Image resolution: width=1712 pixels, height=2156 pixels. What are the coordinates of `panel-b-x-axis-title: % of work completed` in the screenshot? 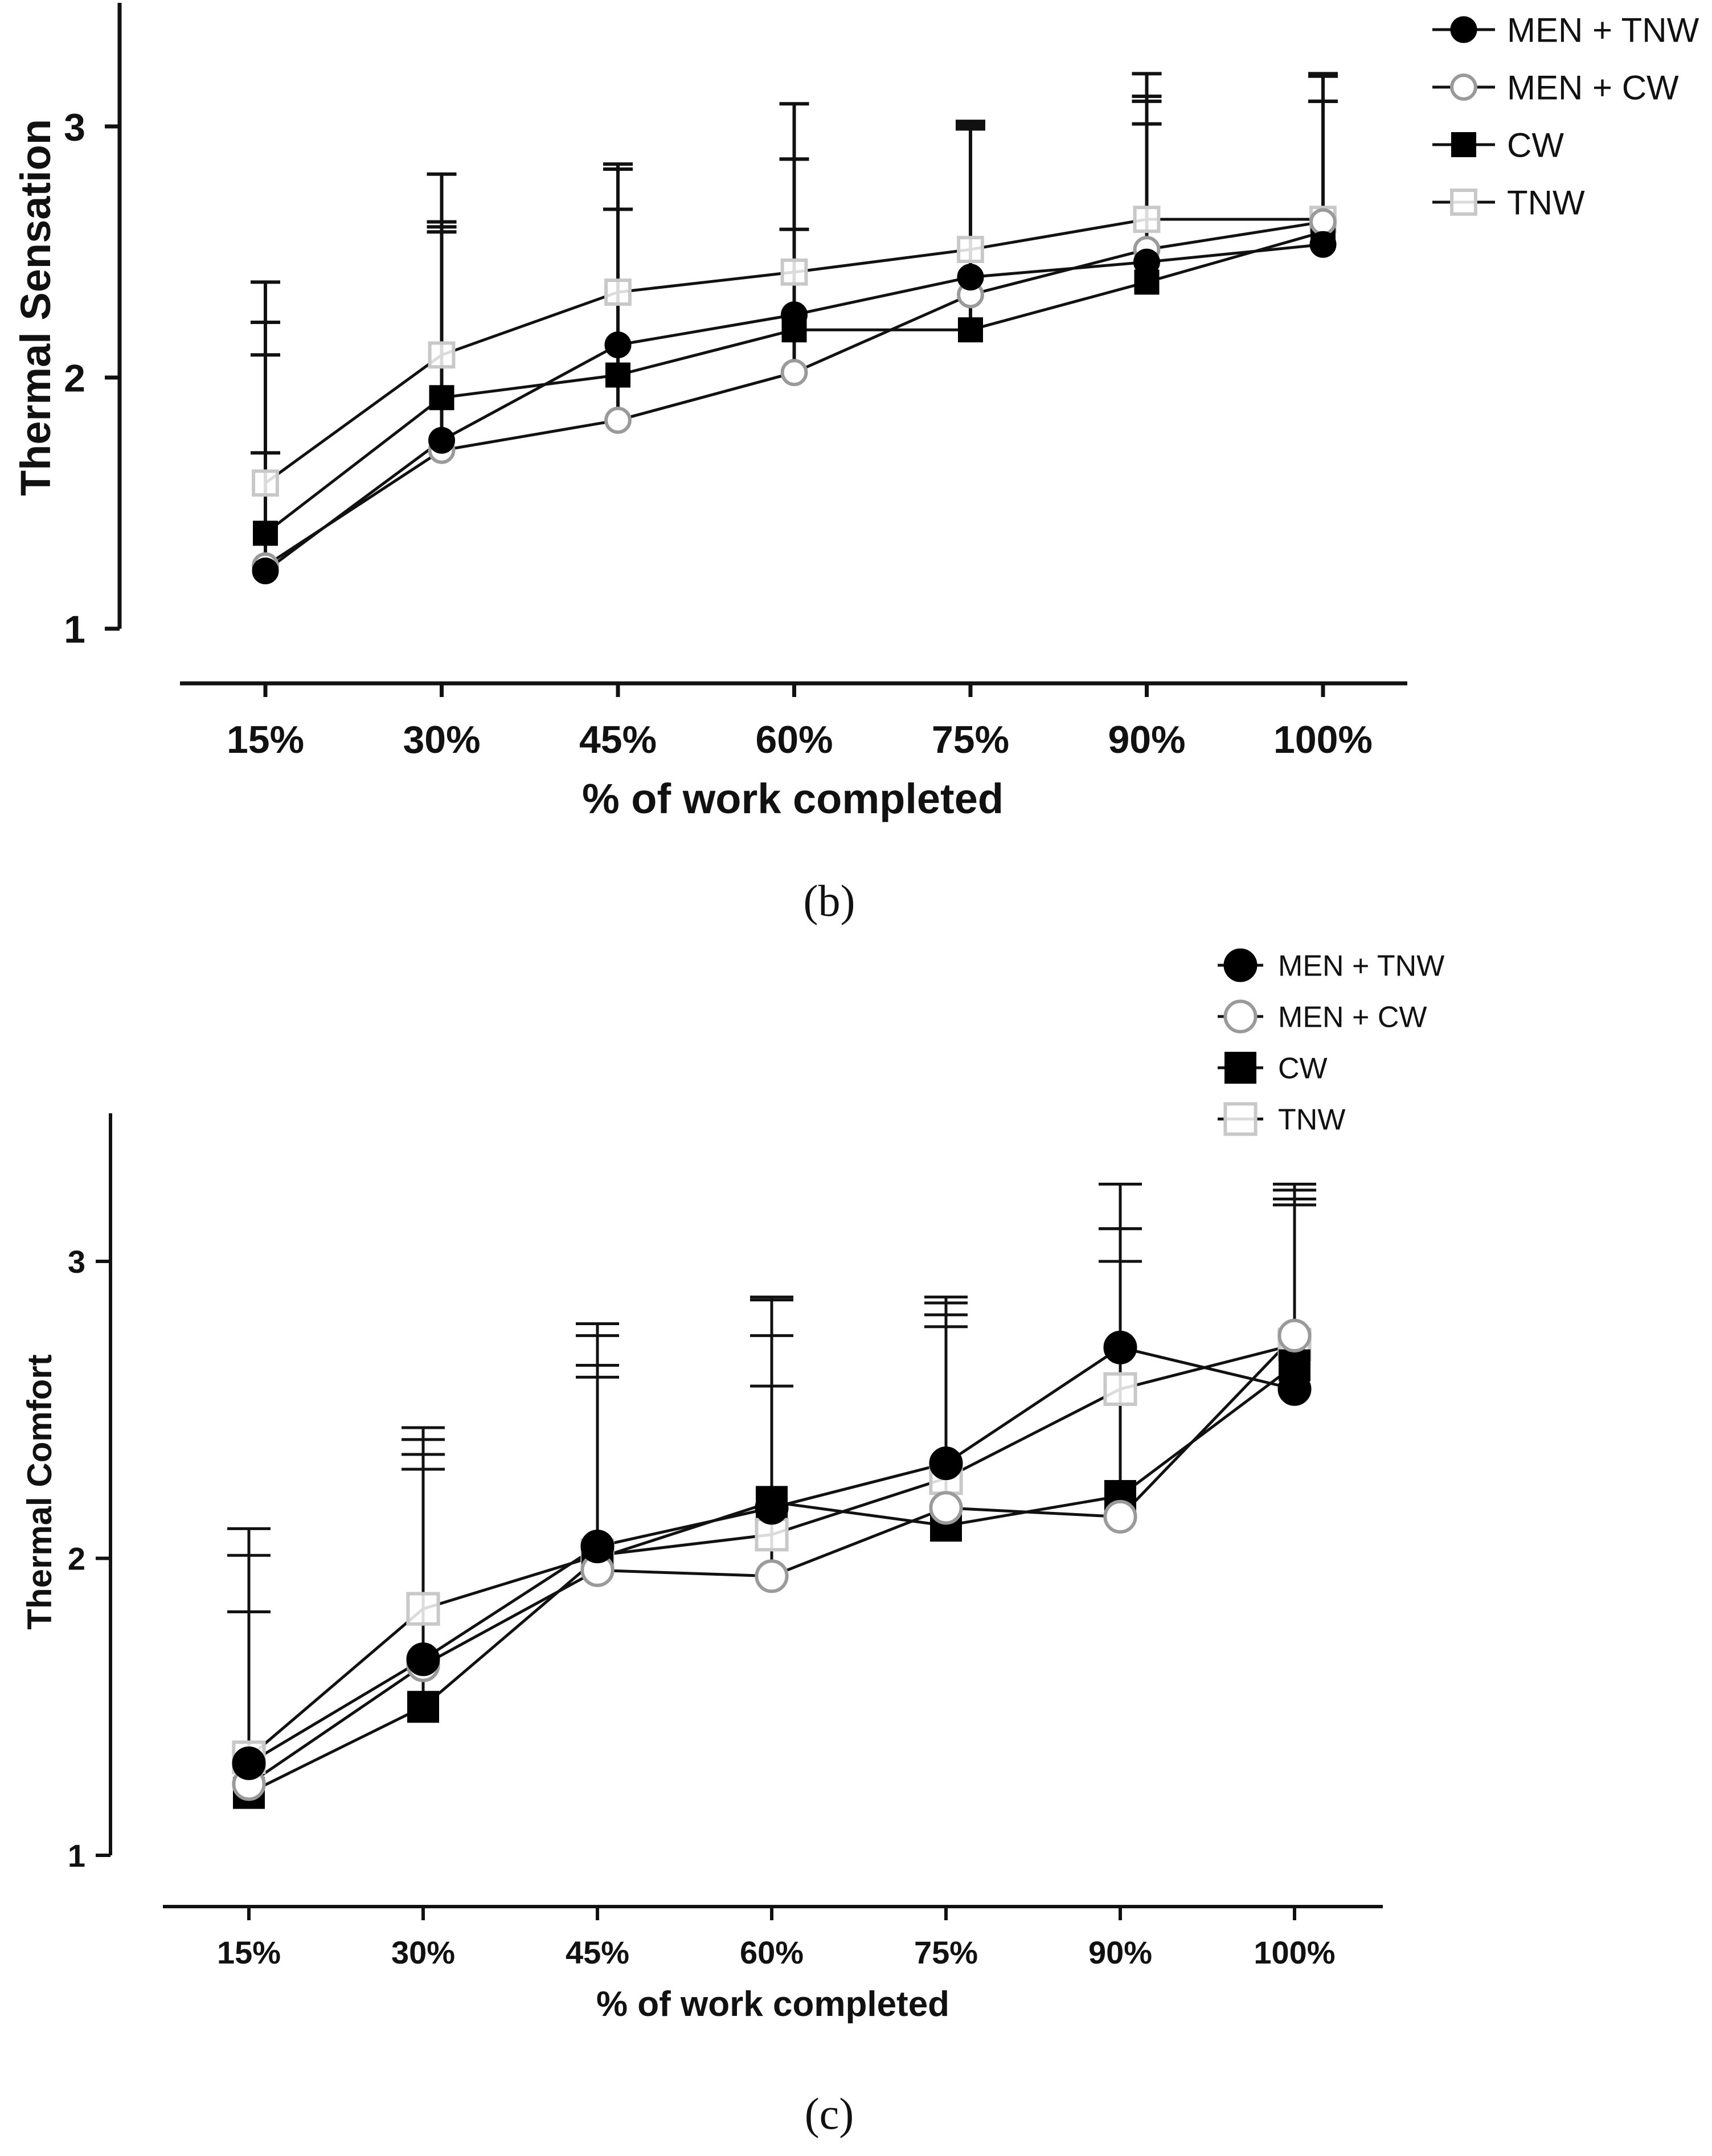 It's located at (793, 798).